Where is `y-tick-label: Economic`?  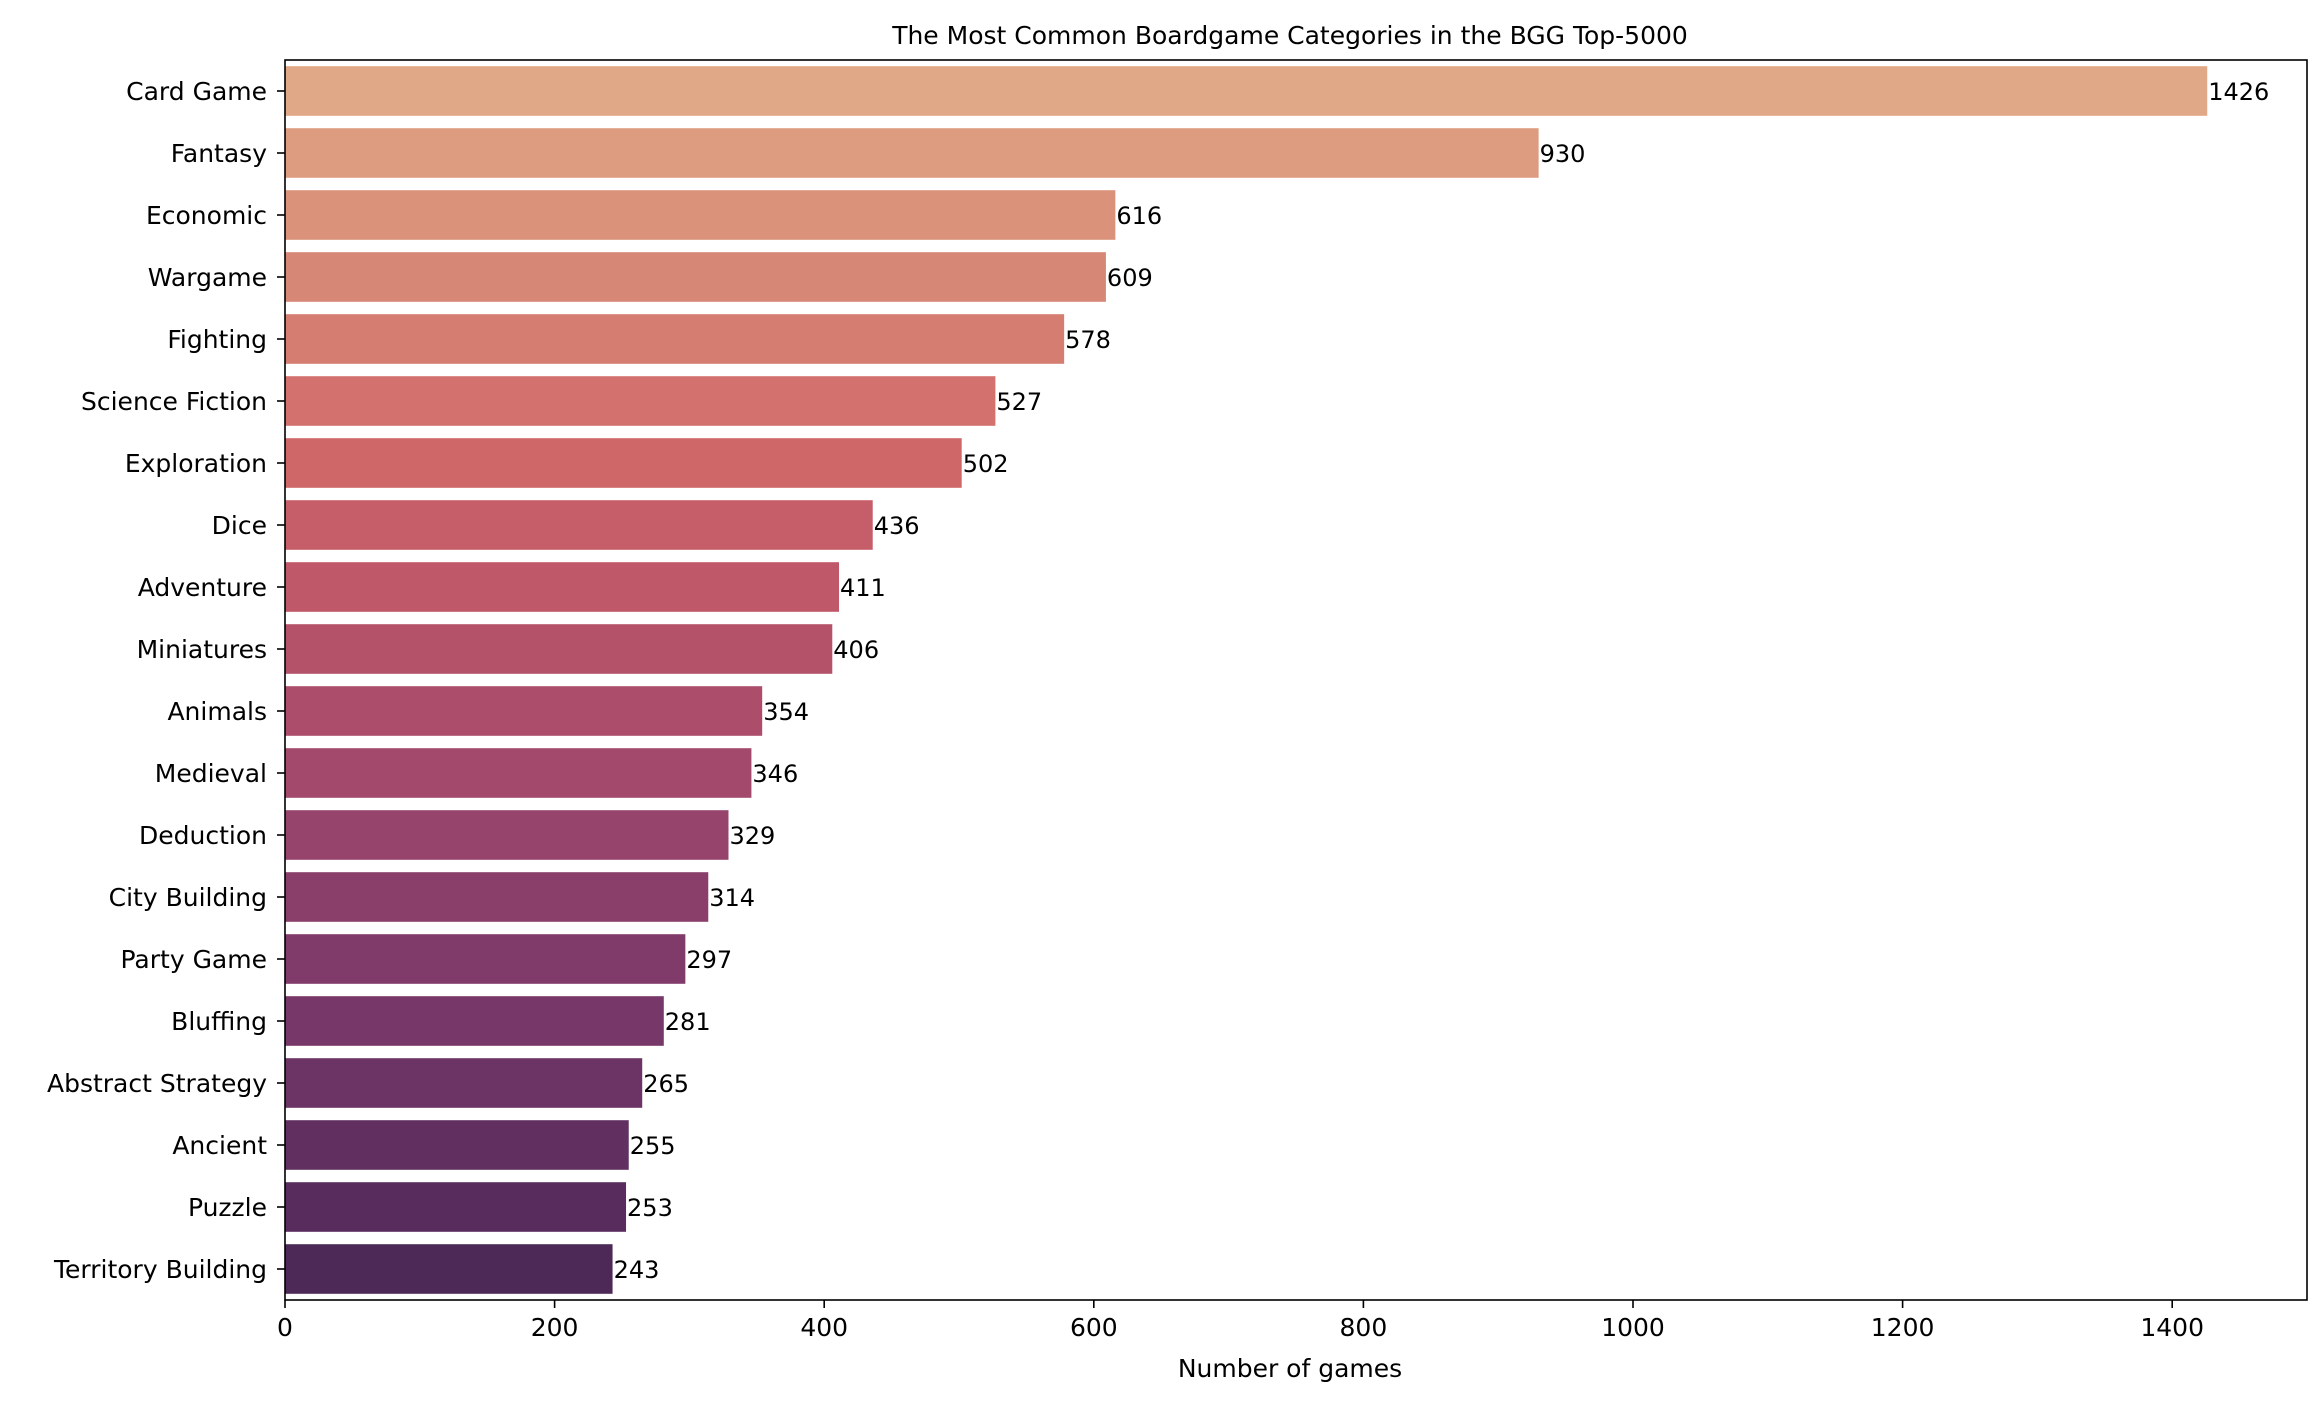 y-tick-label: Economic is located at coordinates (206, 215).